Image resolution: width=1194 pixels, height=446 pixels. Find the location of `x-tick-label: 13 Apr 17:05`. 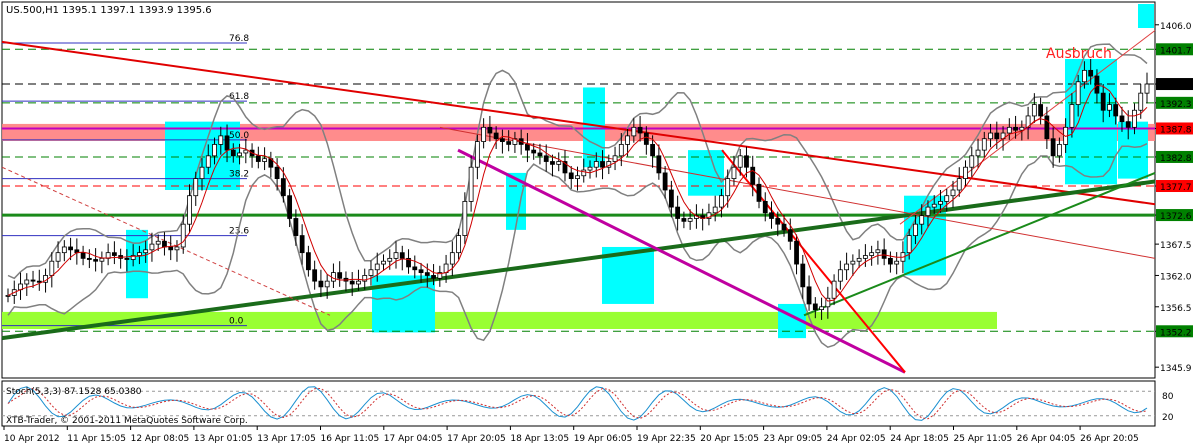

x-tick-label: 13 Apr 17:05 is located at coordinates (286, 439).